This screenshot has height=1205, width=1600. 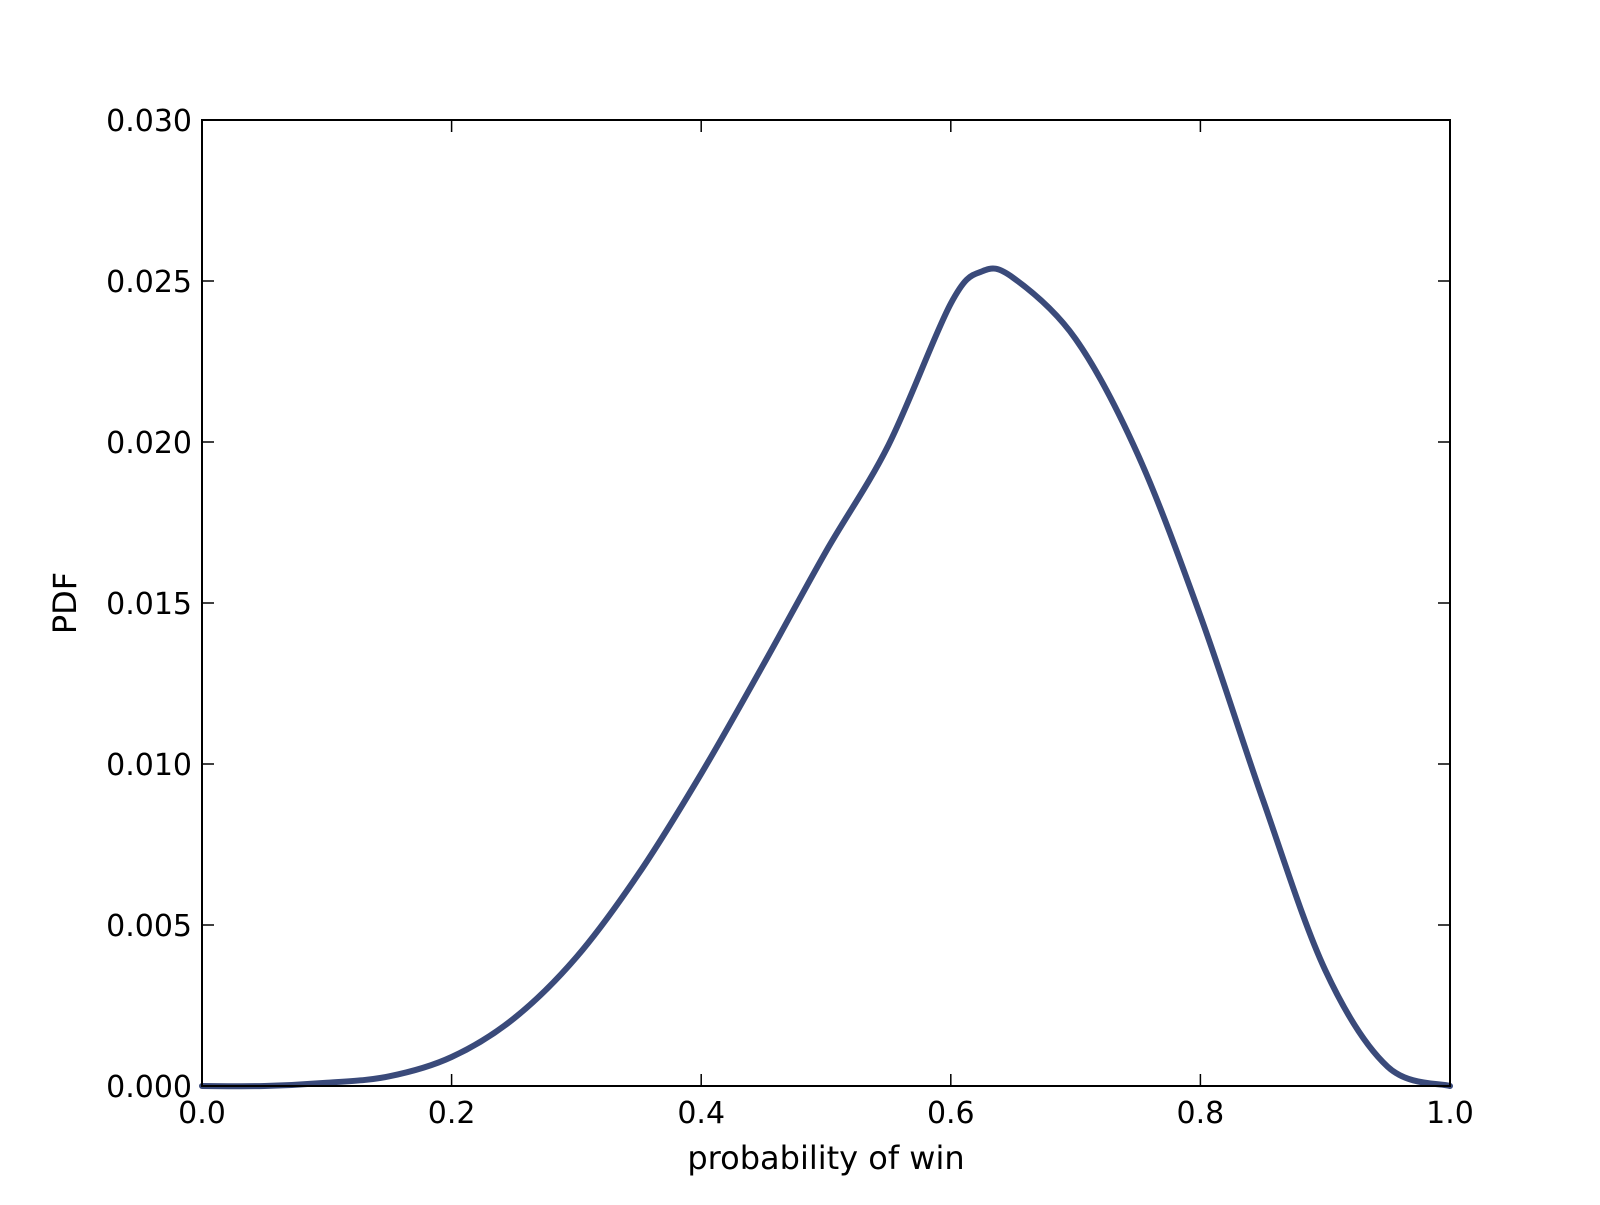 What do you see at coordinates (65, 603) in the screenshot?
I see `y-axis-label: PDF` at bounding box center [65, 603].